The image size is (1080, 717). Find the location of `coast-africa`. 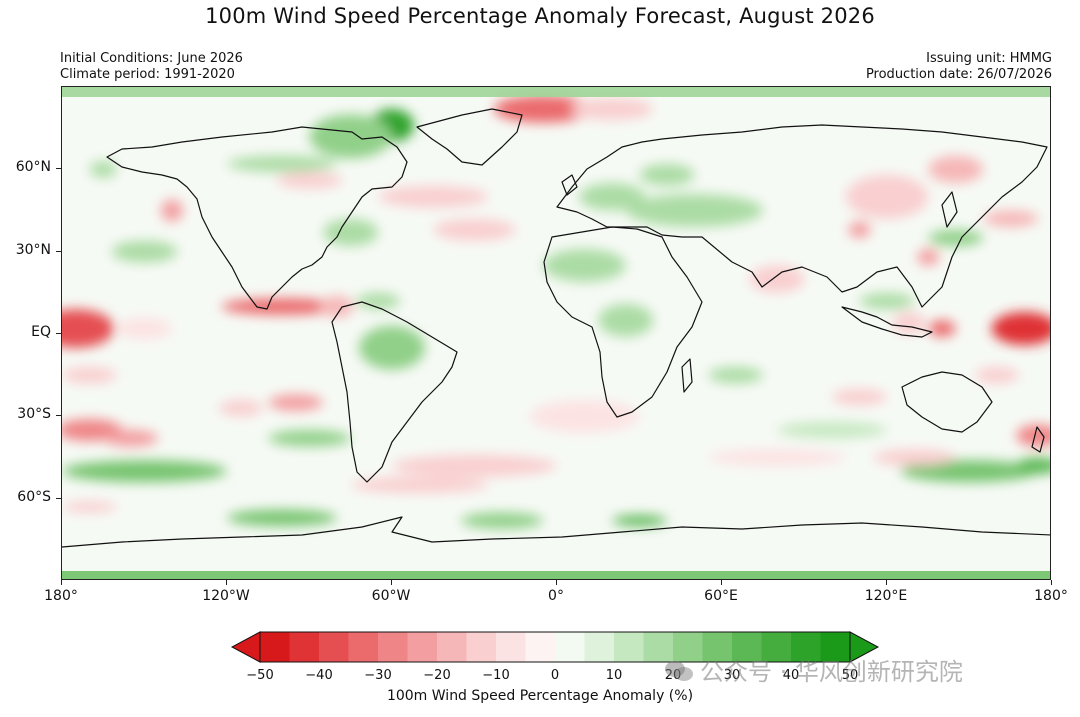

coast-africa is located at coordinates (623, 322).